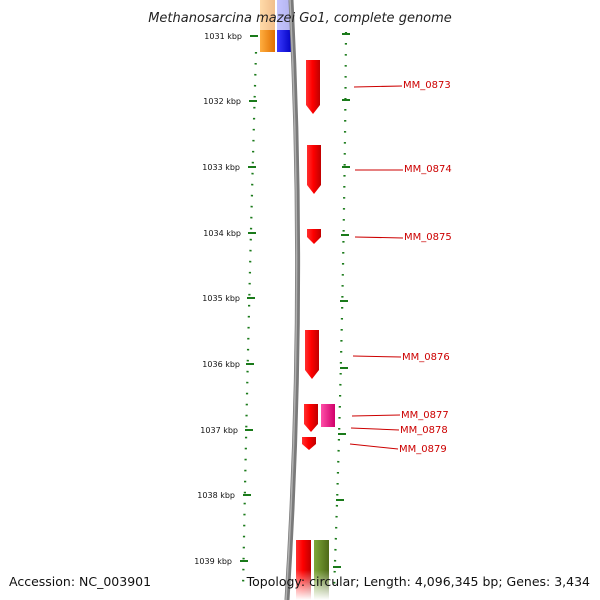  What do you see at coordinates (216, 495) in the screenshot?
I see `tick-label-1038: 1038 kbp` at bounding box center [216, 495].